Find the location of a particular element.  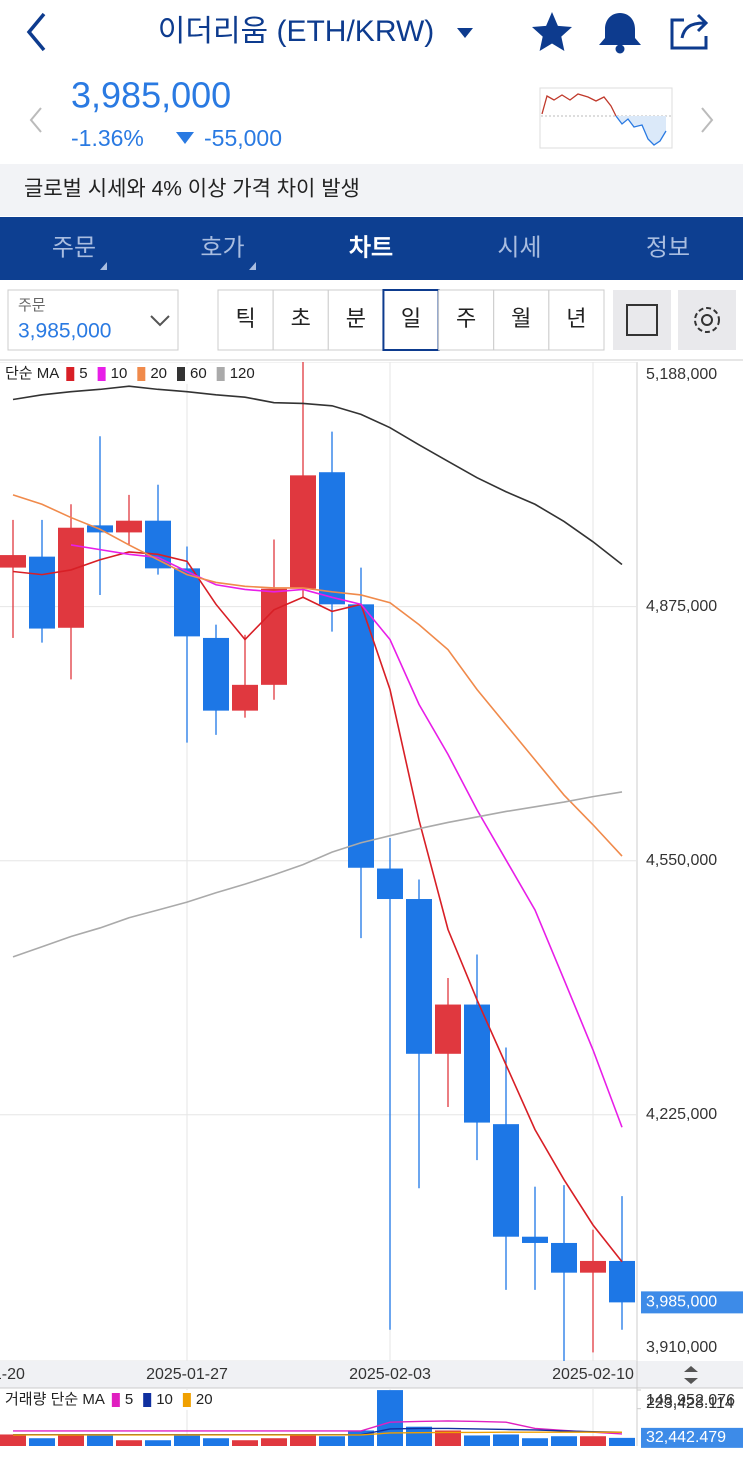

interval-label: 분 is located at coordinates (356, 318).